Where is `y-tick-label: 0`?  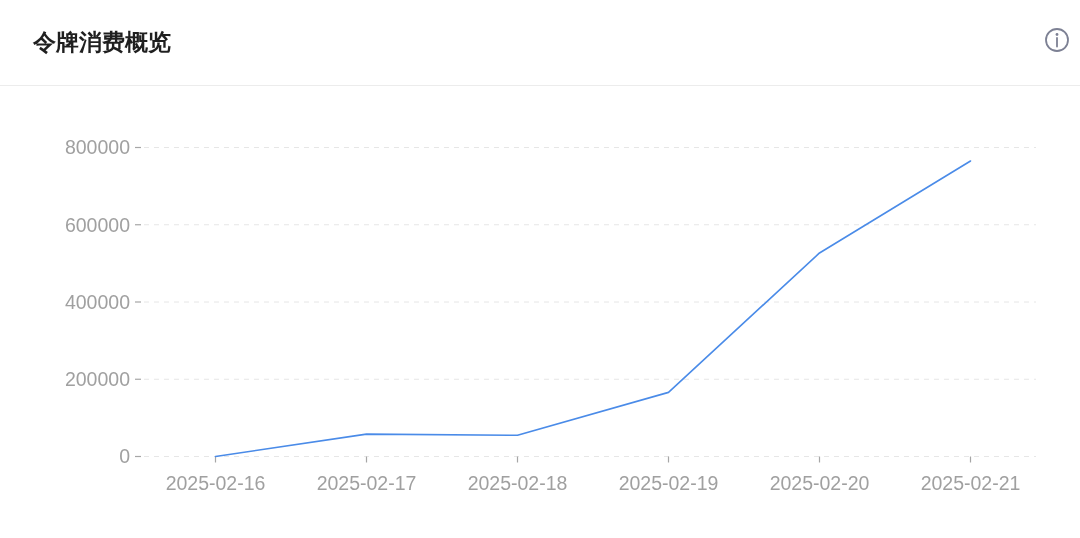 y-tick-label: 0 is located at coordinates (125, 456).